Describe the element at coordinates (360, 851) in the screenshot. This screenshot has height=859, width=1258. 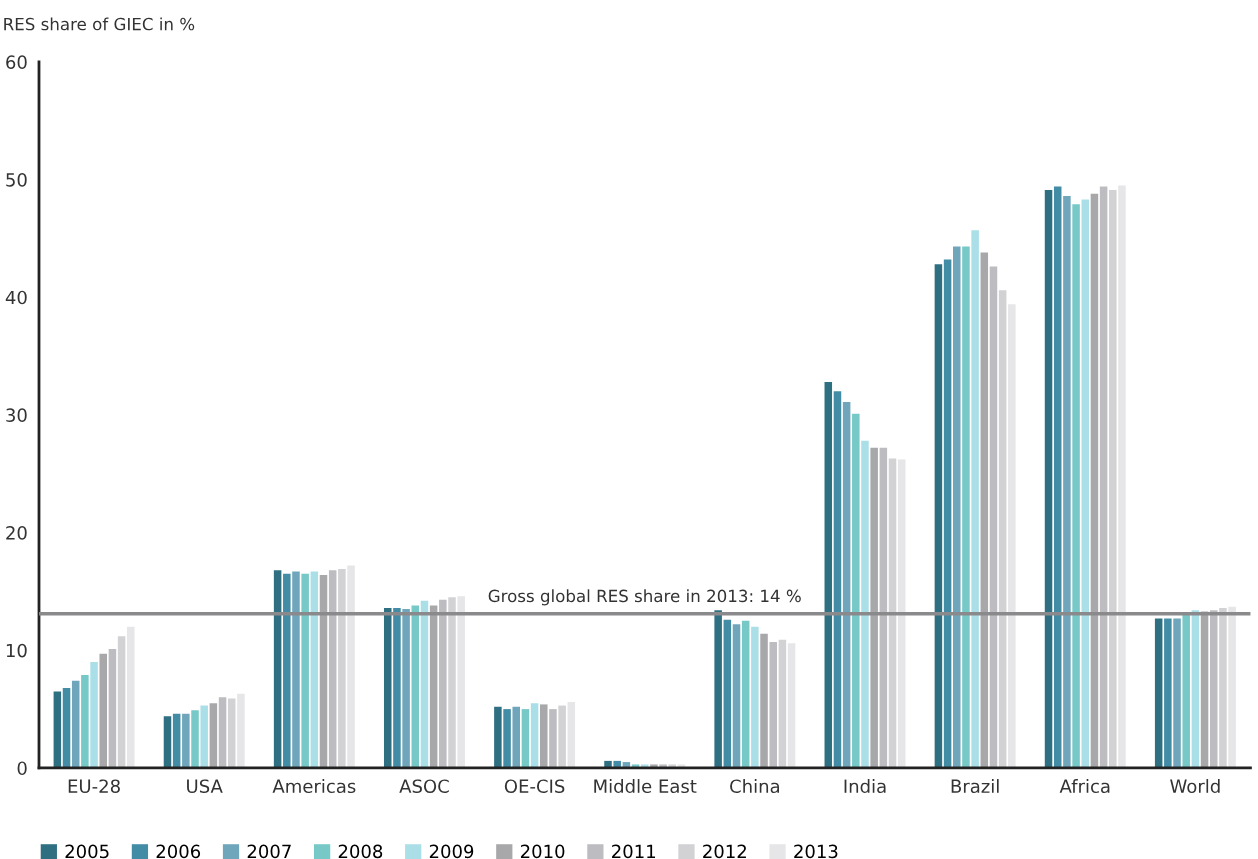
I see `legend-label: 2008` at that location.